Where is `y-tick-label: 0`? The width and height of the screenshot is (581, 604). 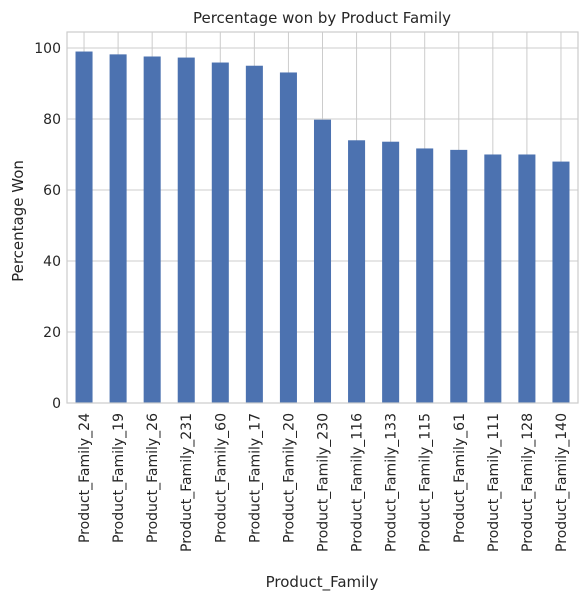 y-tick-label: 0 is located at coordinates (56, 404).